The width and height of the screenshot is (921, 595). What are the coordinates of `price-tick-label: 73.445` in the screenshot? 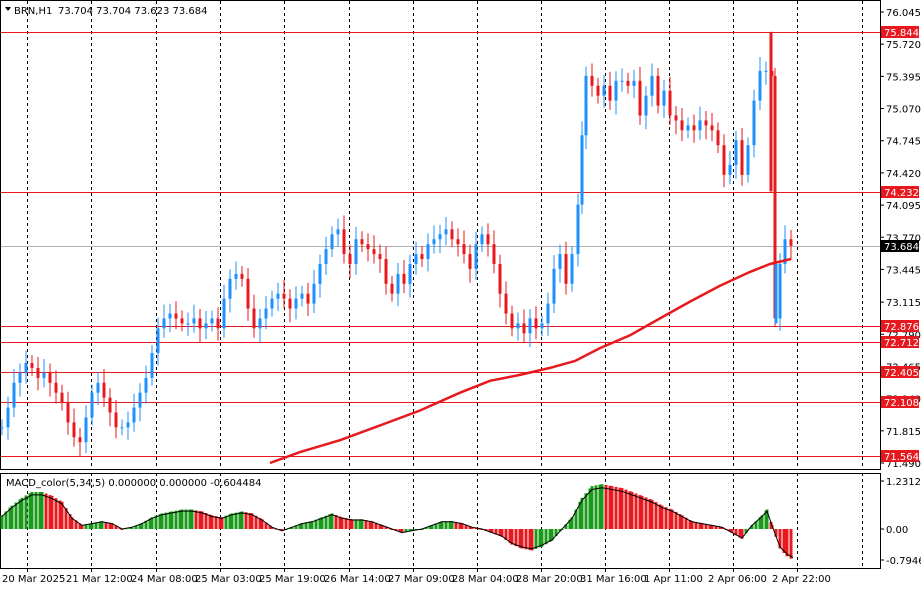 It's located at (903, 270).